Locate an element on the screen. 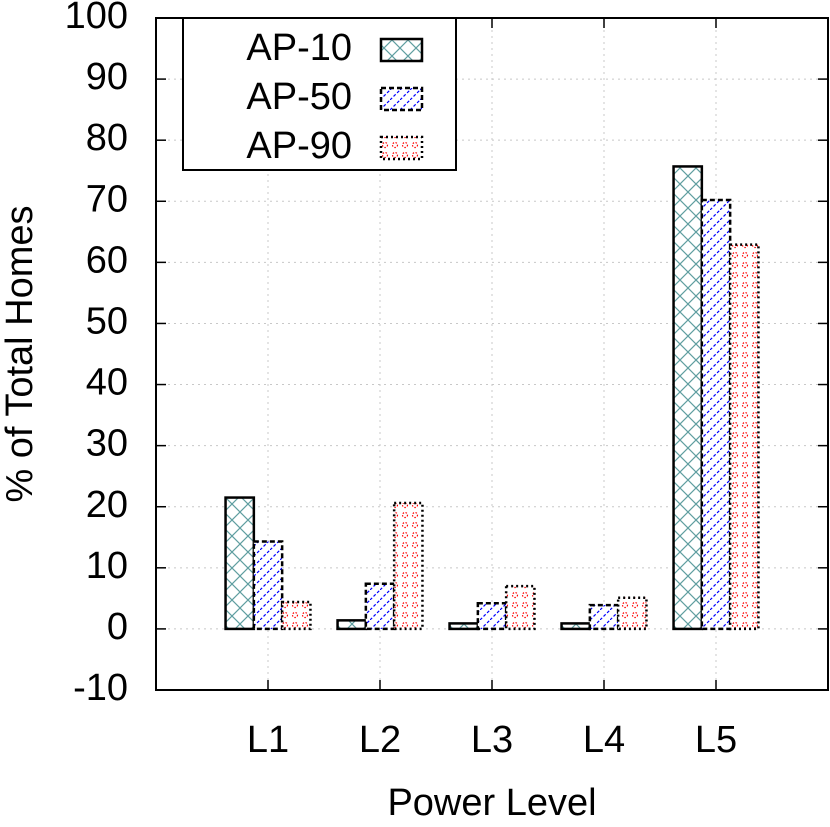  x-axis-label: Power Level is located at coordinates (491, 803).